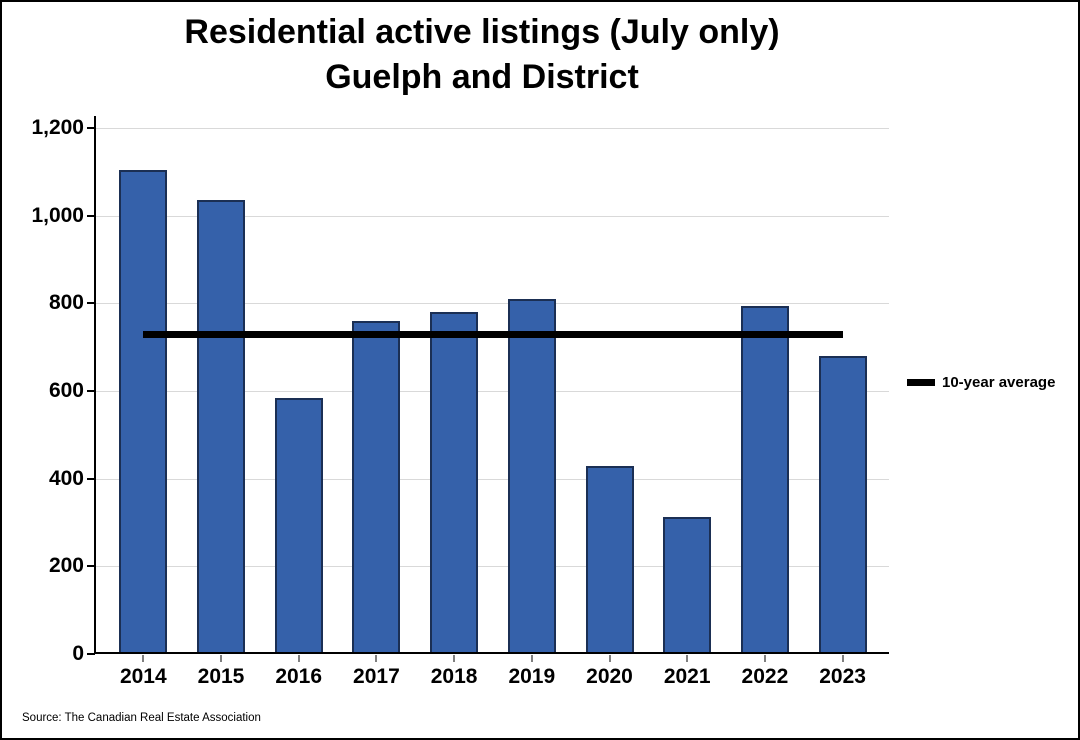  Describe the element at coordinates (143, 676) in the screenshot. I see `x-axis-label-2014: 2014` at that location.